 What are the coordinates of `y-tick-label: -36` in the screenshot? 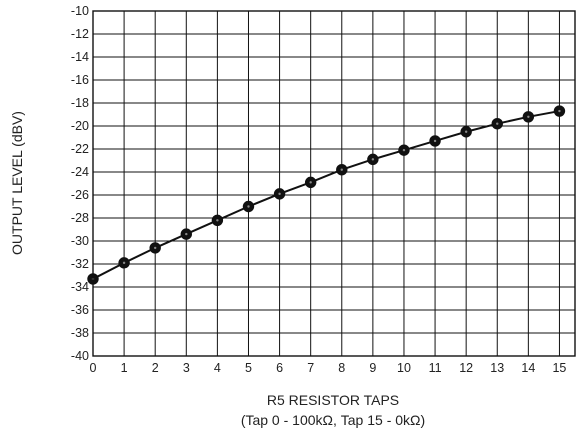 It's located at (80, 310).